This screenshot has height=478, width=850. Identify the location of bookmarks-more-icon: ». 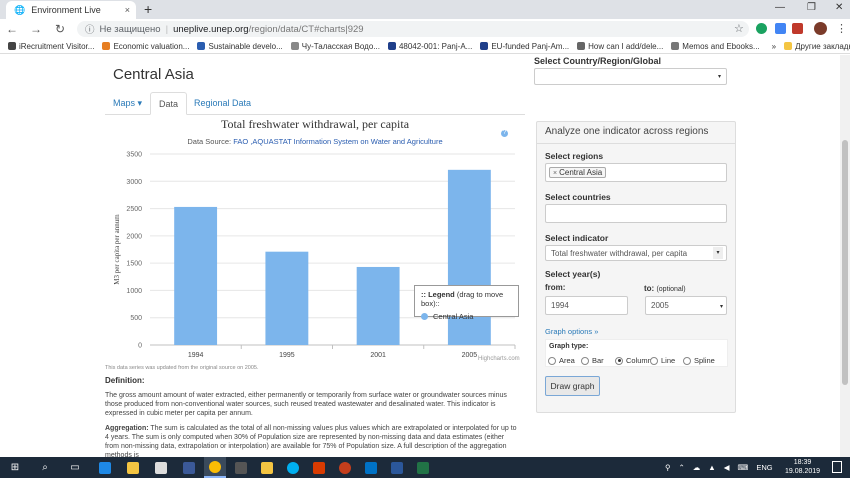
(774, 46).